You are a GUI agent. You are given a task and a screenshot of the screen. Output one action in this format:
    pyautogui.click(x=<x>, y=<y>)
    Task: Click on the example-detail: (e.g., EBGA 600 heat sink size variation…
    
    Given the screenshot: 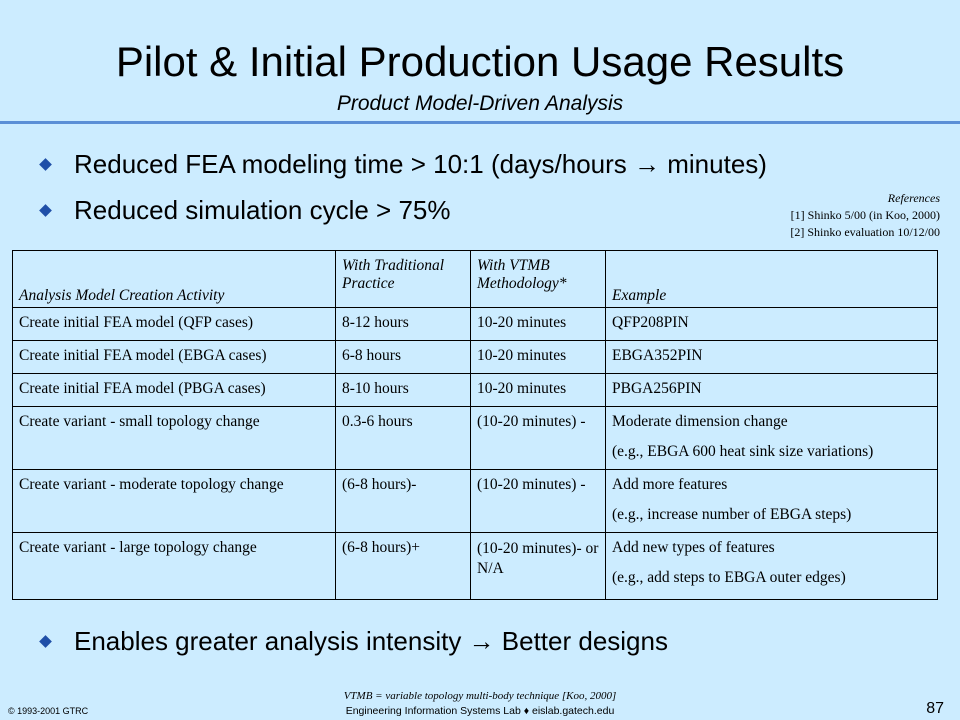 What is the action you would take?
    pyautogui.click(x=743, y=451)
    